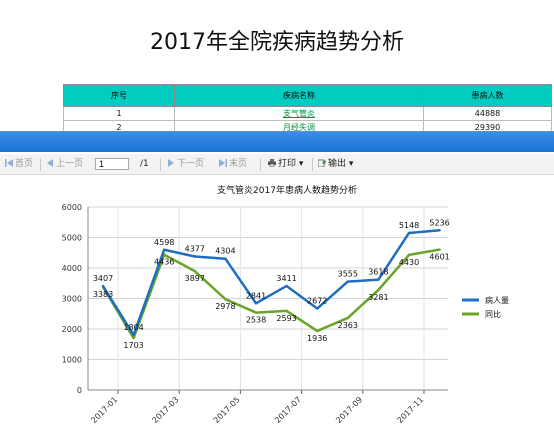 The height and width of the screenshot is (431, 554). Describe the element at coordinates (256, 320) in the screenshot. I see `data-label: 2538` at that location.